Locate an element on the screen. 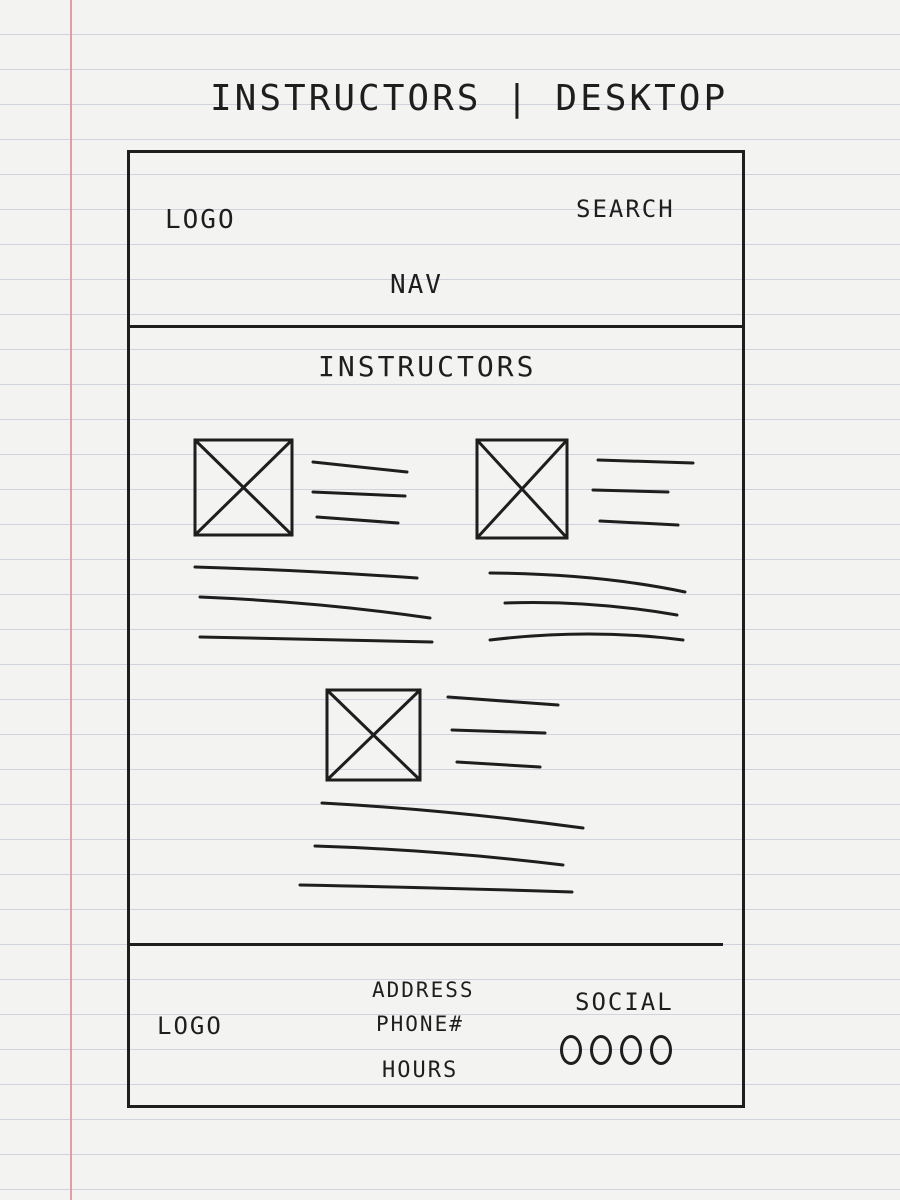 This screenshot has width=900, height=1200. notebook-margin-line is located at coordinates (71, 600).